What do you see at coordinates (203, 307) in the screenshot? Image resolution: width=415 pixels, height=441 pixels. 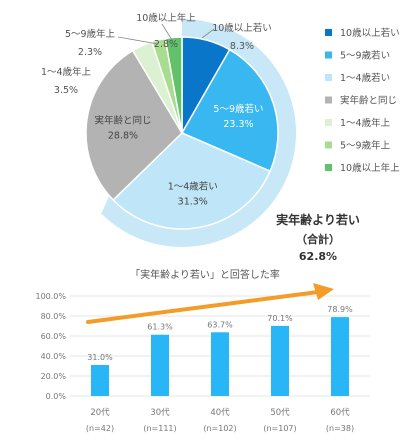 I see `trend-arrow-line` at bounding box center [203, 307].